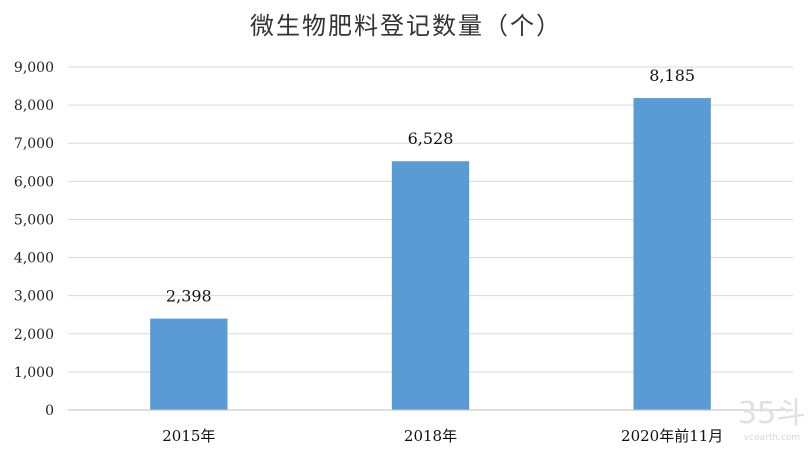  I want to click on chart-title: 微生物肥料登记数量（个）, so click(406, 26).